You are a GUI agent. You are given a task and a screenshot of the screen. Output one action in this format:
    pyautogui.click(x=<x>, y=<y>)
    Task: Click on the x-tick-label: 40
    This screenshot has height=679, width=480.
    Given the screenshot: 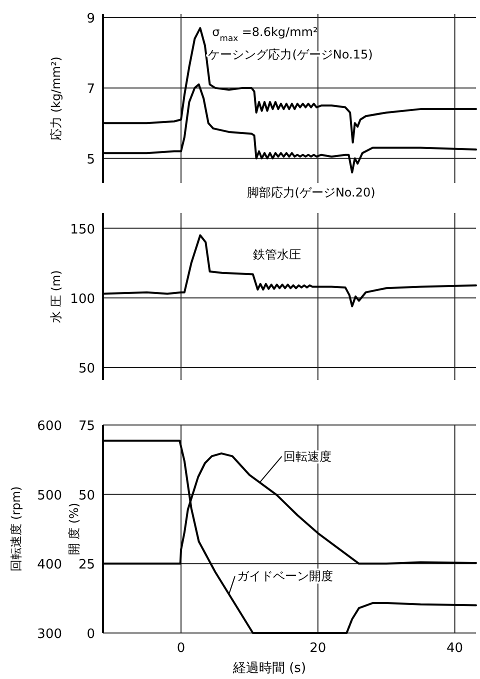 What is the action you would take?
    pyautogui.click(x=455, y=648)
    